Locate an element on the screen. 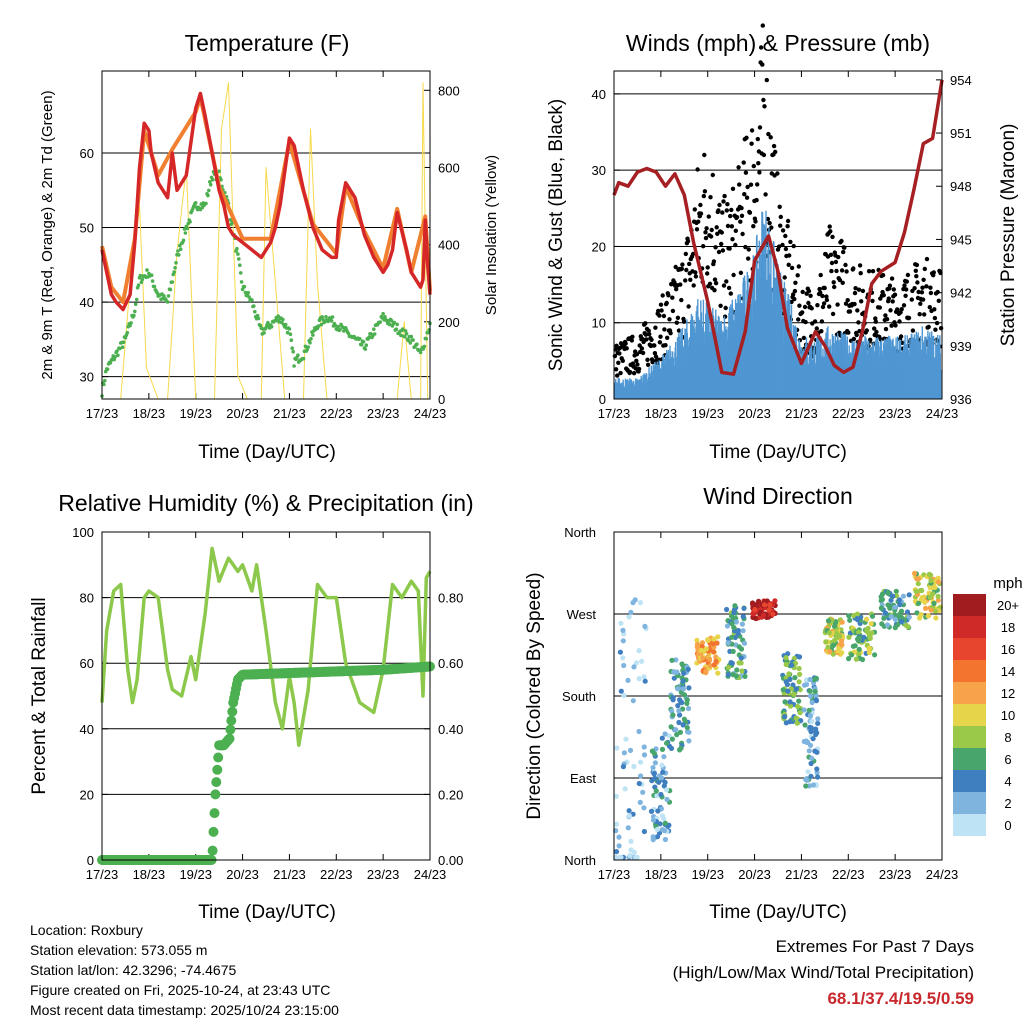 The width and height of the screenshot is (1024, 1024). location-text: Location: Roxbury is located at coordinates (86, 930).